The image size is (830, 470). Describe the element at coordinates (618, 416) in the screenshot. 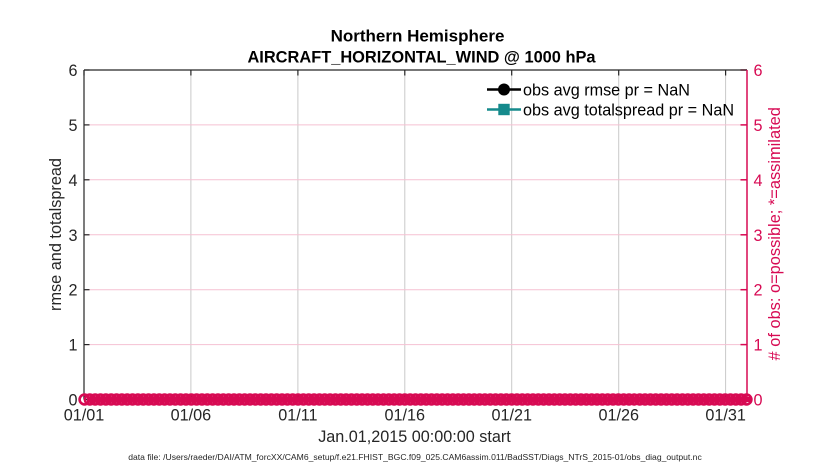

I see `svg-text: 01/26` at that location.